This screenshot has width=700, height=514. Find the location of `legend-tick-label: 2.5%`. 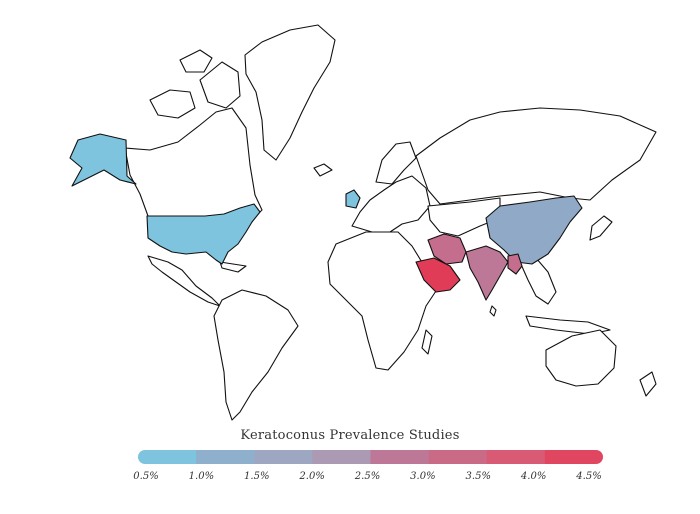

legend-tick-label: 2.5% is located at coordinates (367, 476).